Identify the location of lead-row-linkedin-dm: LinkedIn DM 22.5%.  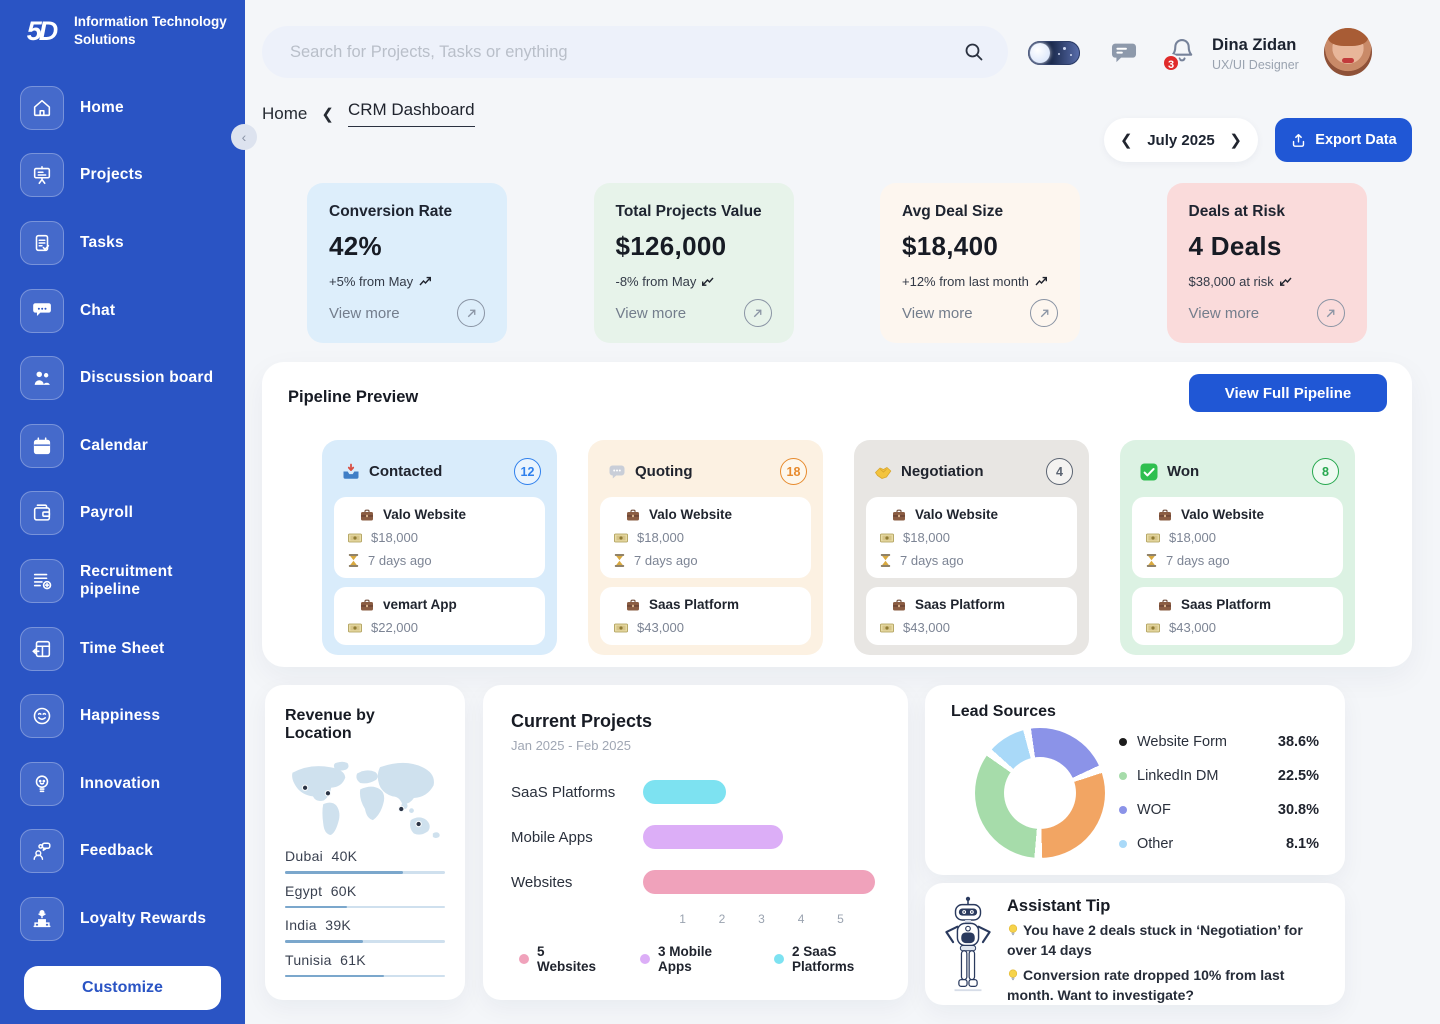
(1219, 776).